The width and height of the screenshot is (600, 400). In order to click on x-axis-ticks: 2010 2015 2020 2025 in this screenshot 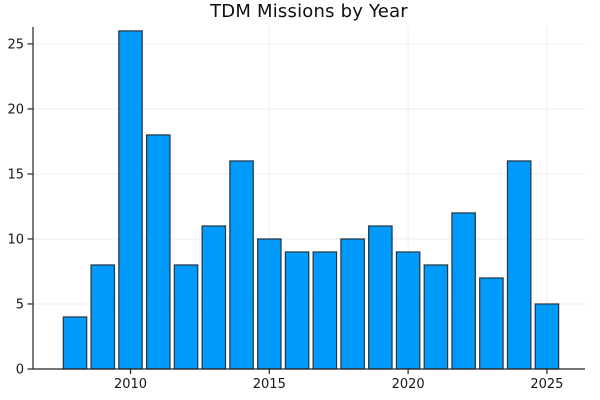, I will do `click(338, 380)`.